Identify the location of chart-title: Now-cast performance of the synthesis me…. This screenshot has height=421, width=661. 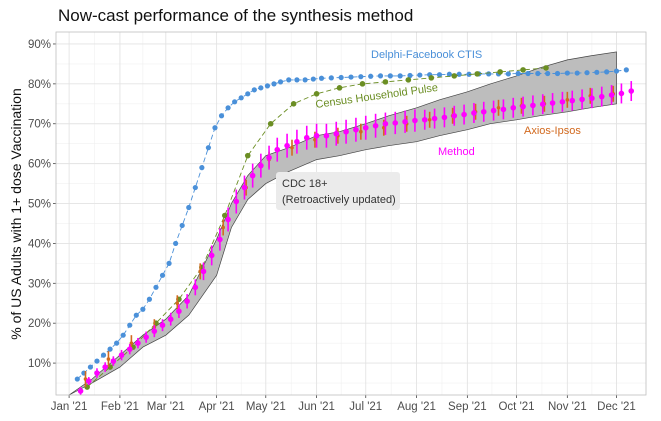
(236, 15).